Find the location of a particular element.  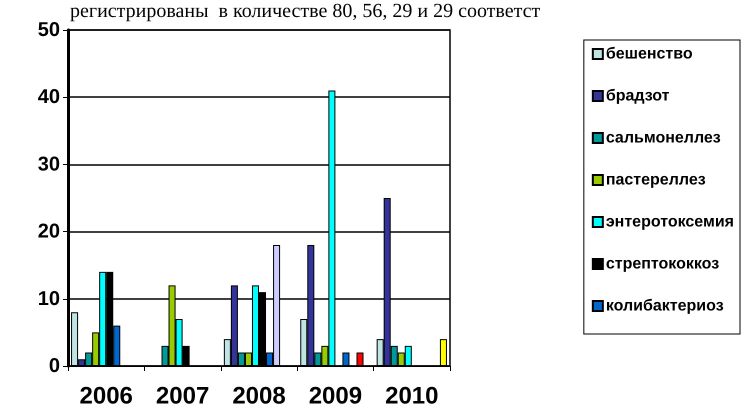

legend-label: энтеротоксемия is located at coordinates (670, 222).